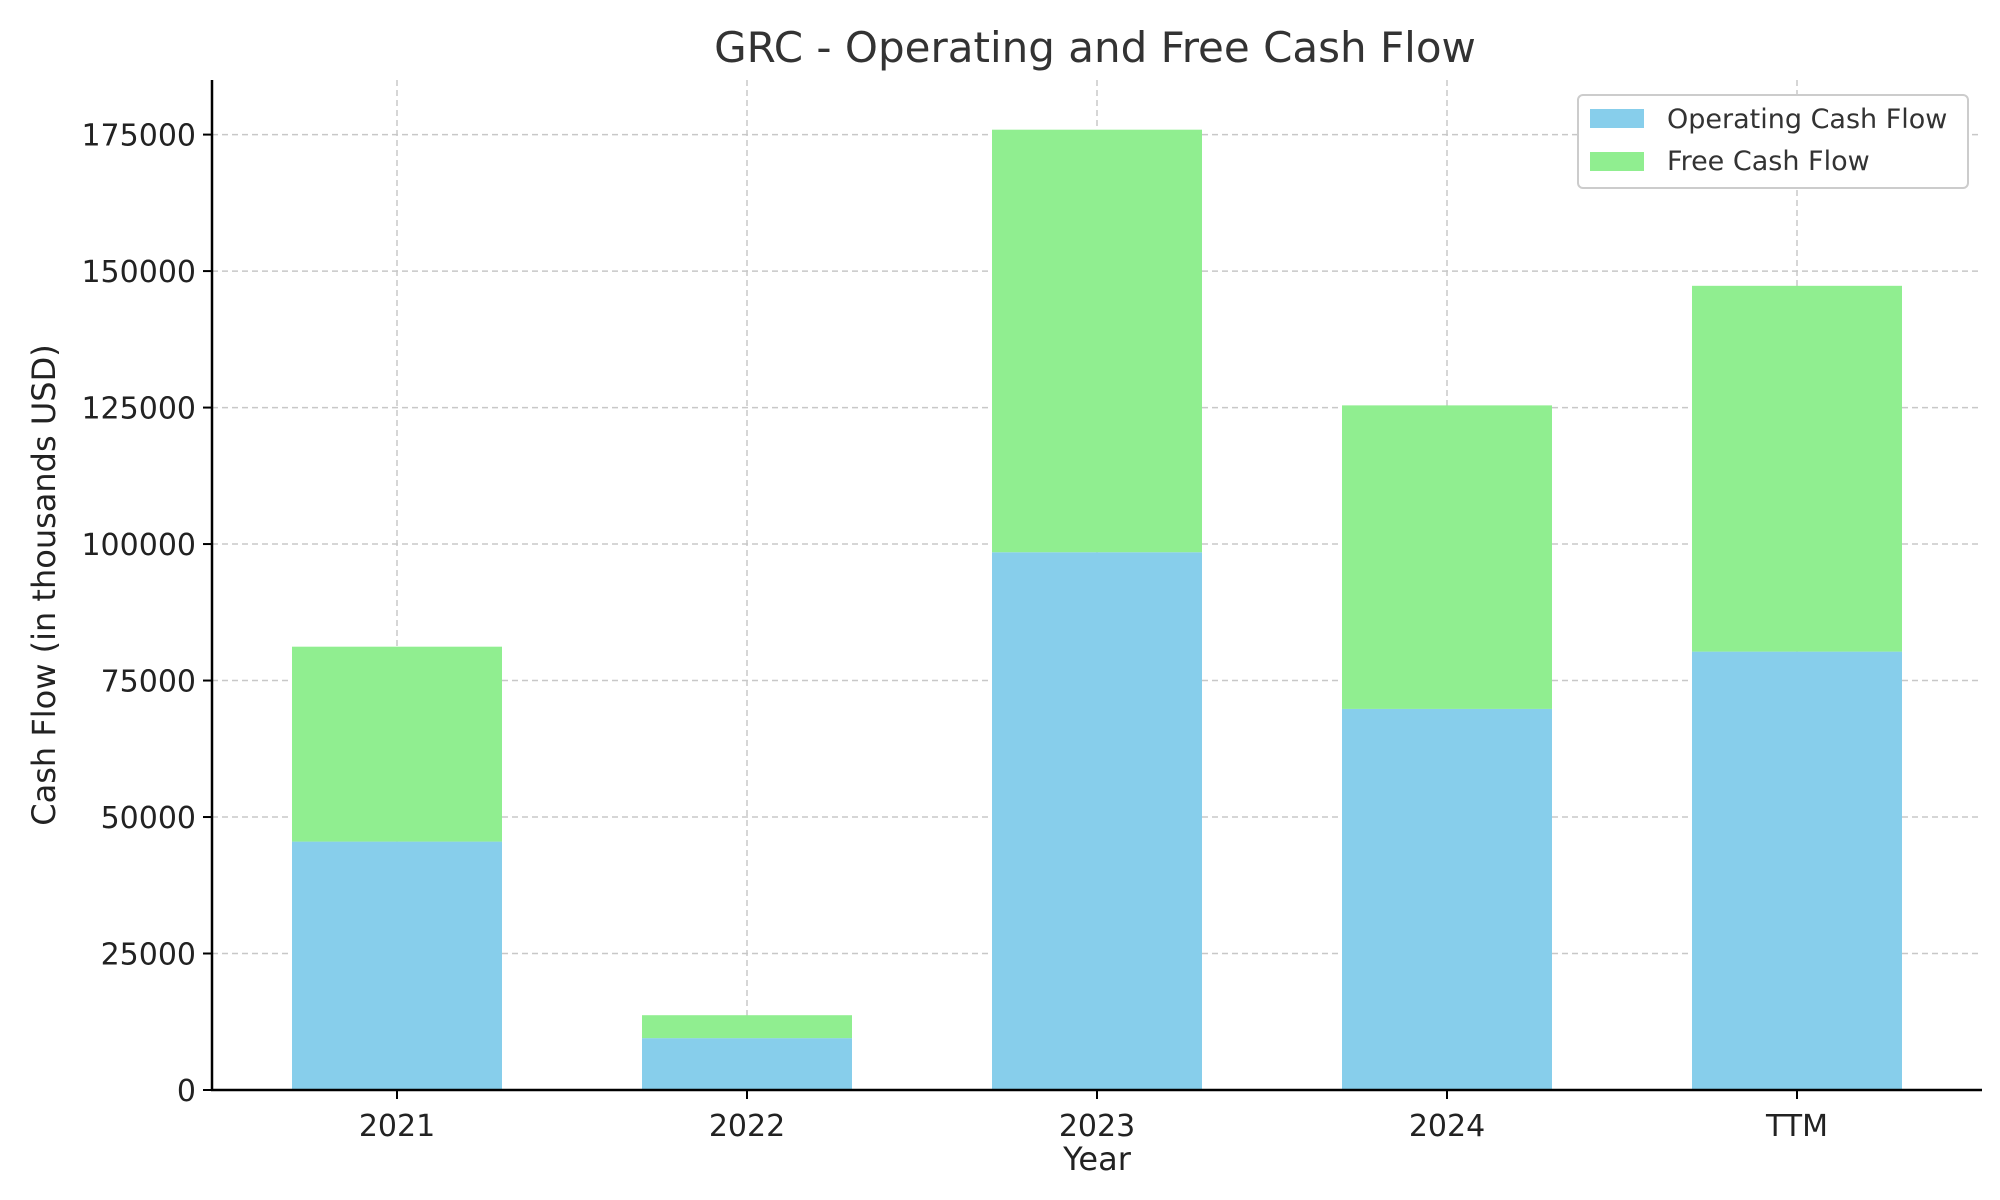 This screenshot has height=1200, width=2000. What do you see at coordinates (1797, 468) in the screenshot?
I see `bar-free-cash-flow-TTM` at bounding box center [1797, 468].